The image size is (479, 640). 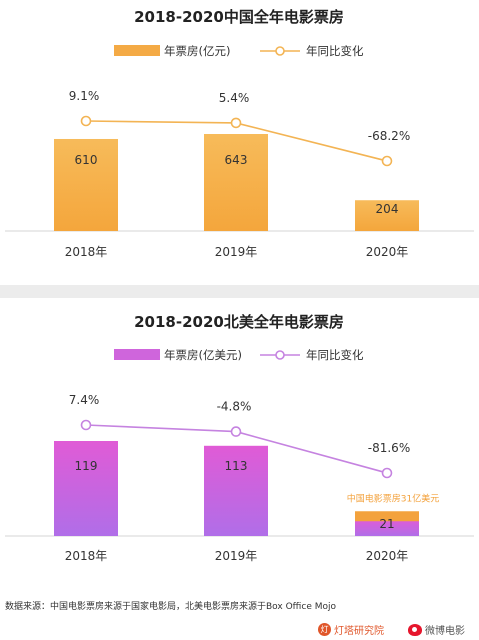 What do you see at coordinates (239, 322) in the screenshot?
I see `chart-title: 2018-2020北美全年电影票房` at bounding box center [239, 322].